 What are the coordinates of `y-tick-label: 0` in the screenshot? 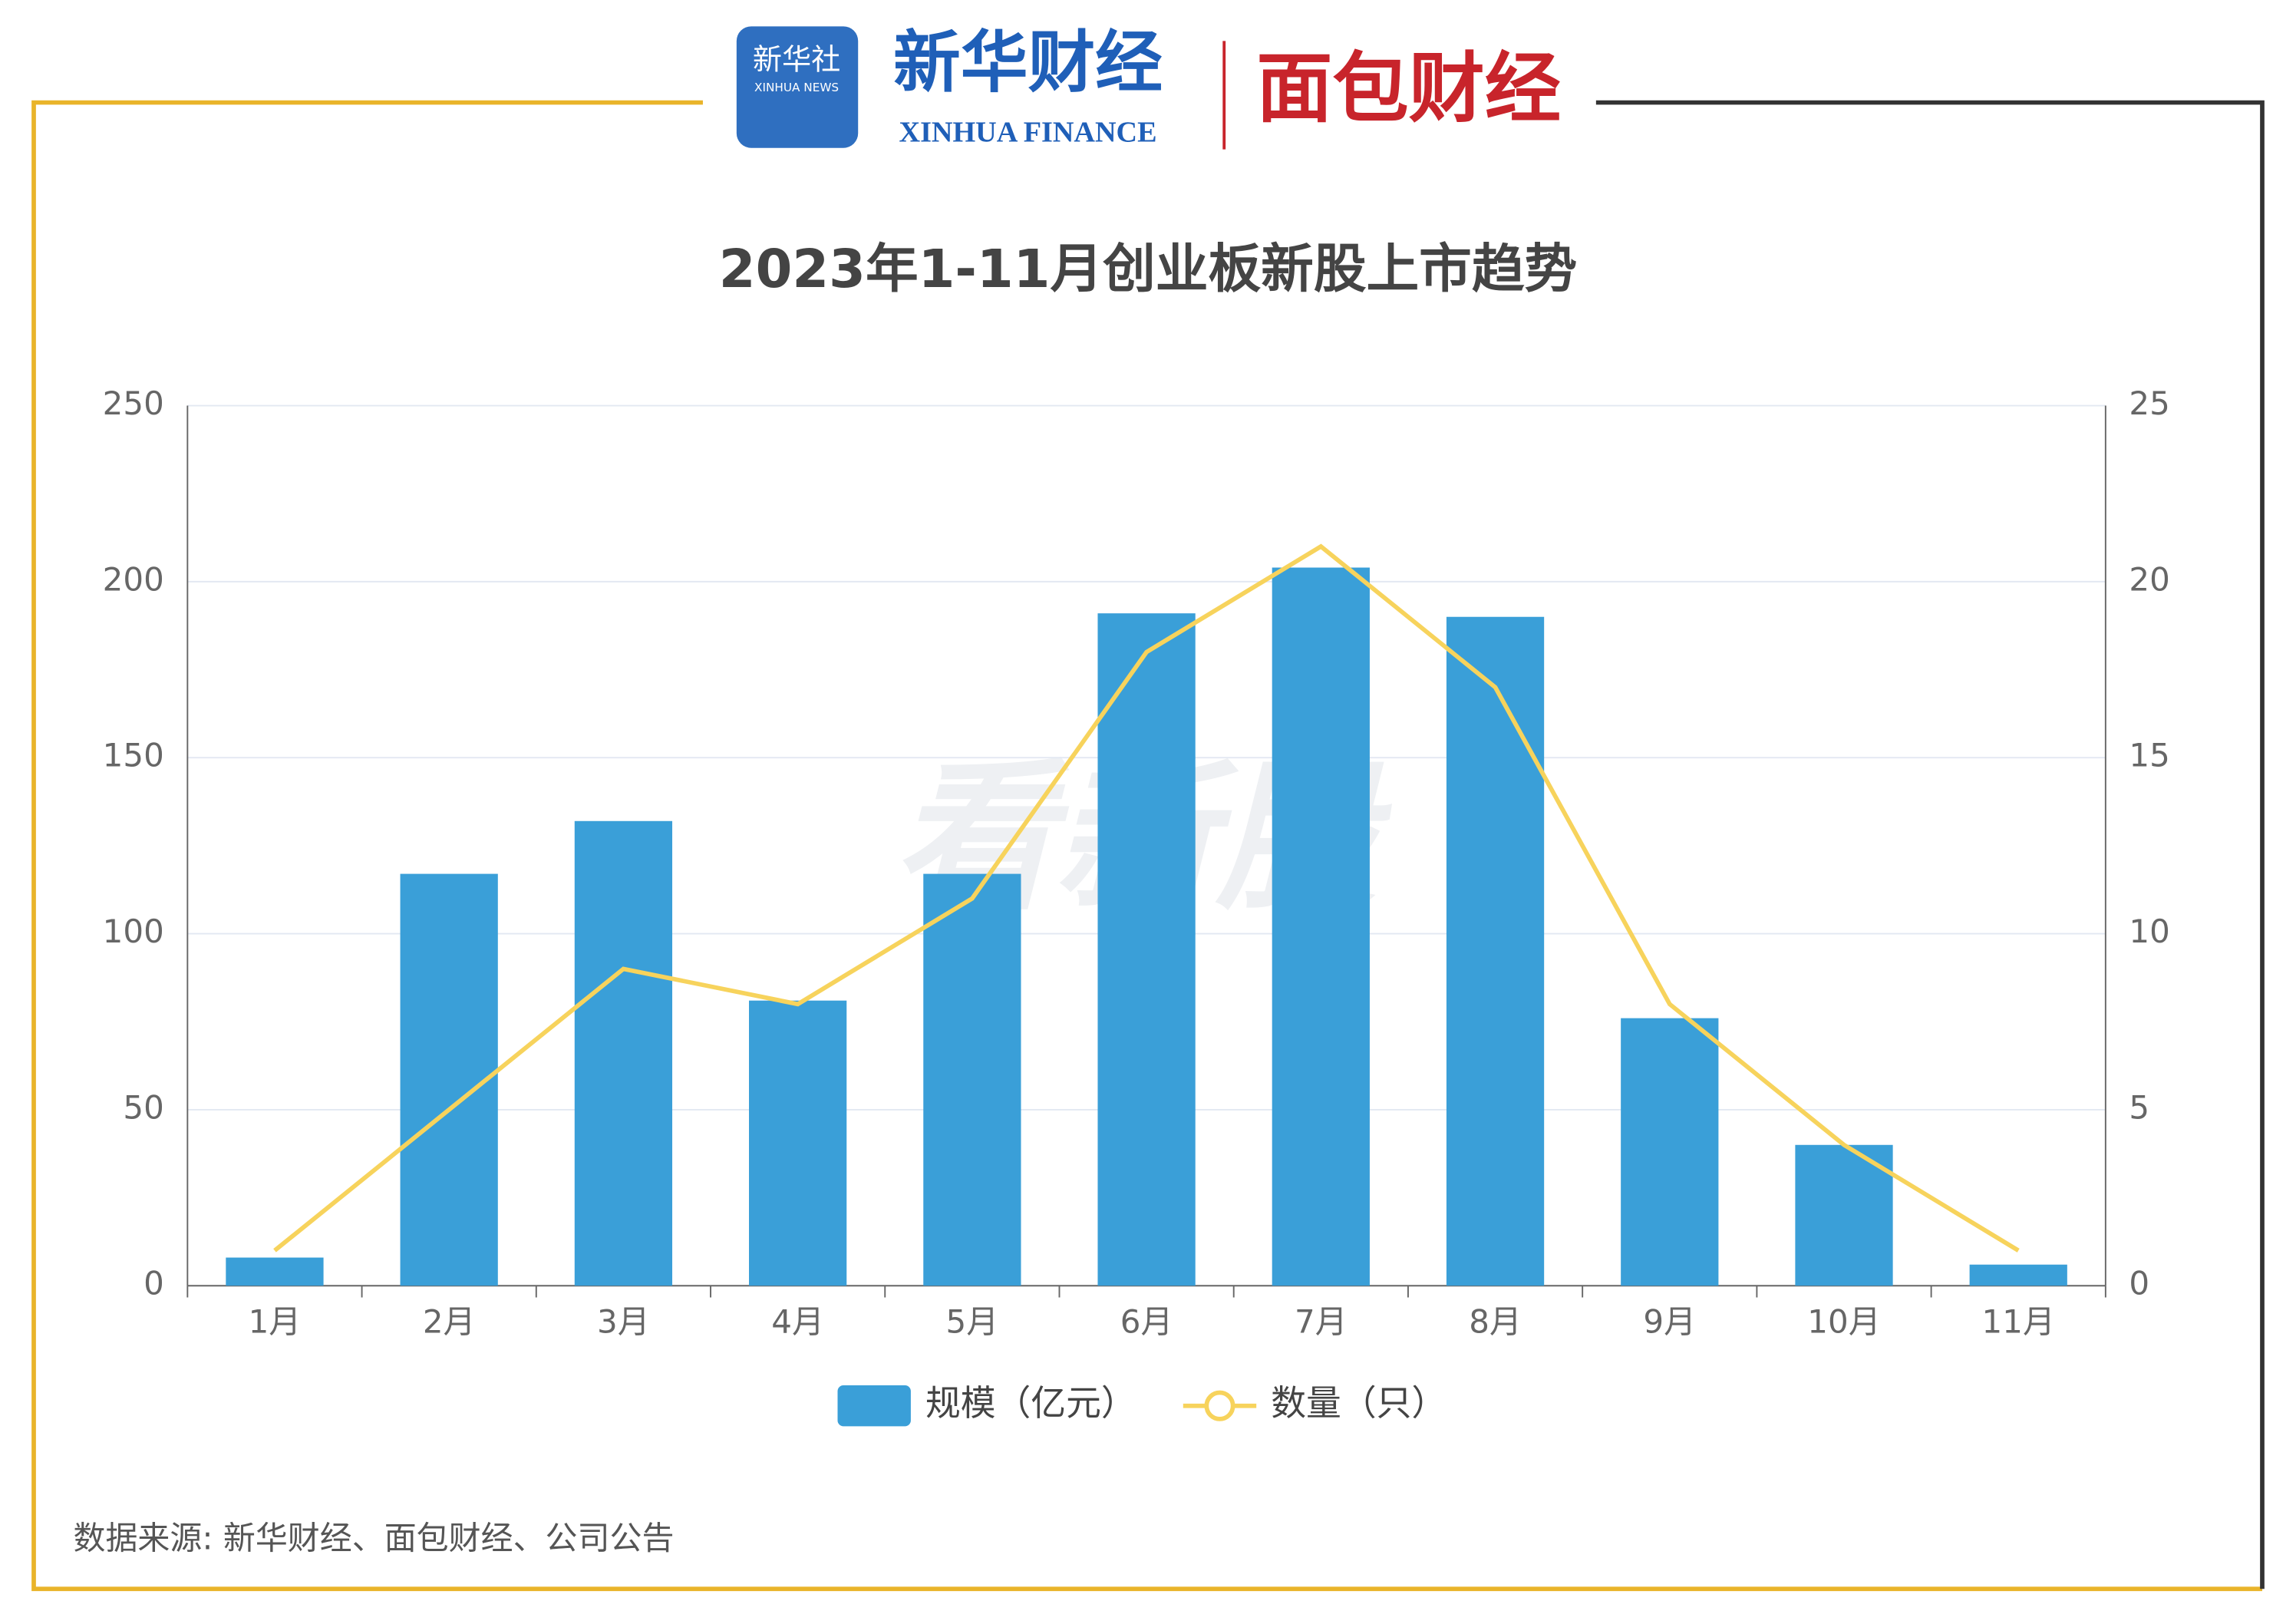 It's located at (154, 1283).